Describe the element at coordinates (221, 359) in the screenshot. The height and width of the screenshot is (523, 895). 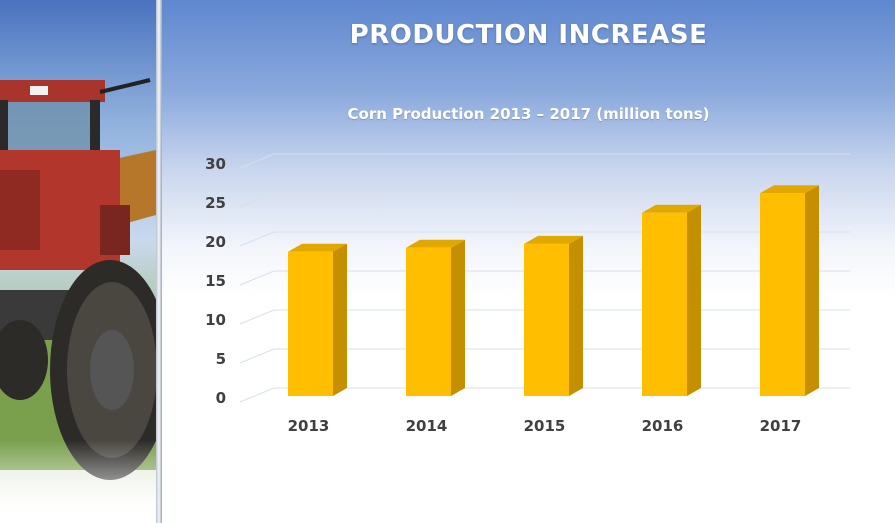
I see `y-tick-label: 5` at that location.